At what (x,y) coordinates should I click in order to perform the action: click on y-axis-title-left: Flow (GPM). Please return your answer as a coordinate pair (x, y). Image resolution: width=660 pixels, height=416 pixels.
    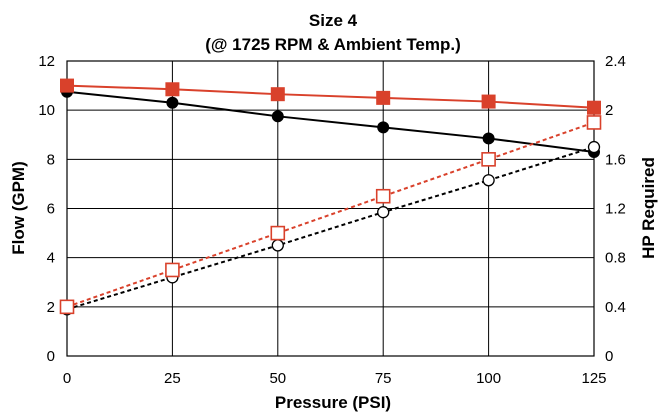
    Looking at the image, I should click on (18, 207).